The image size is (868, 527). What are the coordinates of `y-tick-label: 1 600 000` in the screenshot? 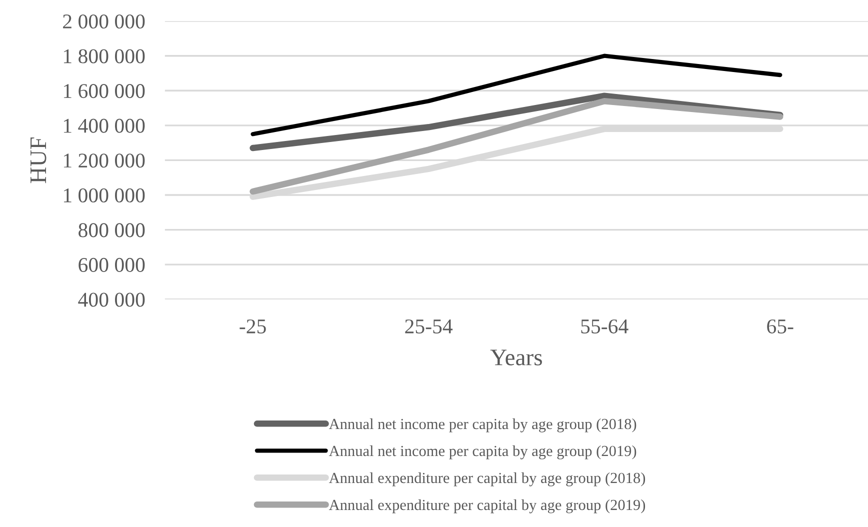 It's located at (104, 91).